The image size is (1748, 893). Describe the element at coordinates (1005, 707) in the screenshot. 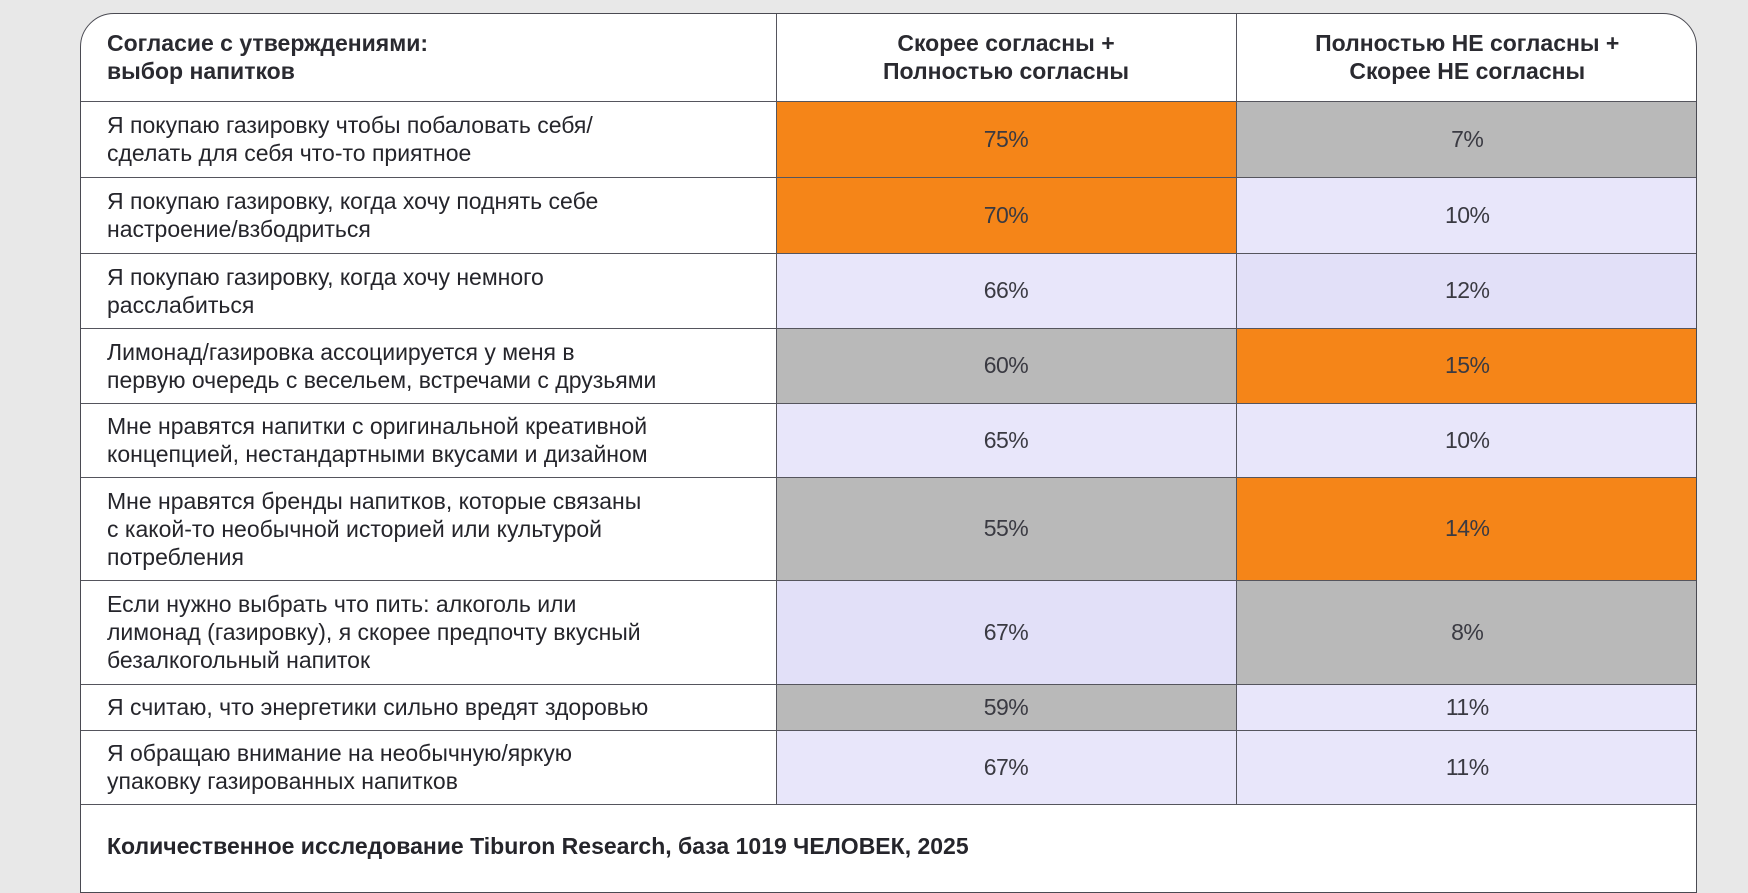

I see `agree-value-cell: 59%` at that location.